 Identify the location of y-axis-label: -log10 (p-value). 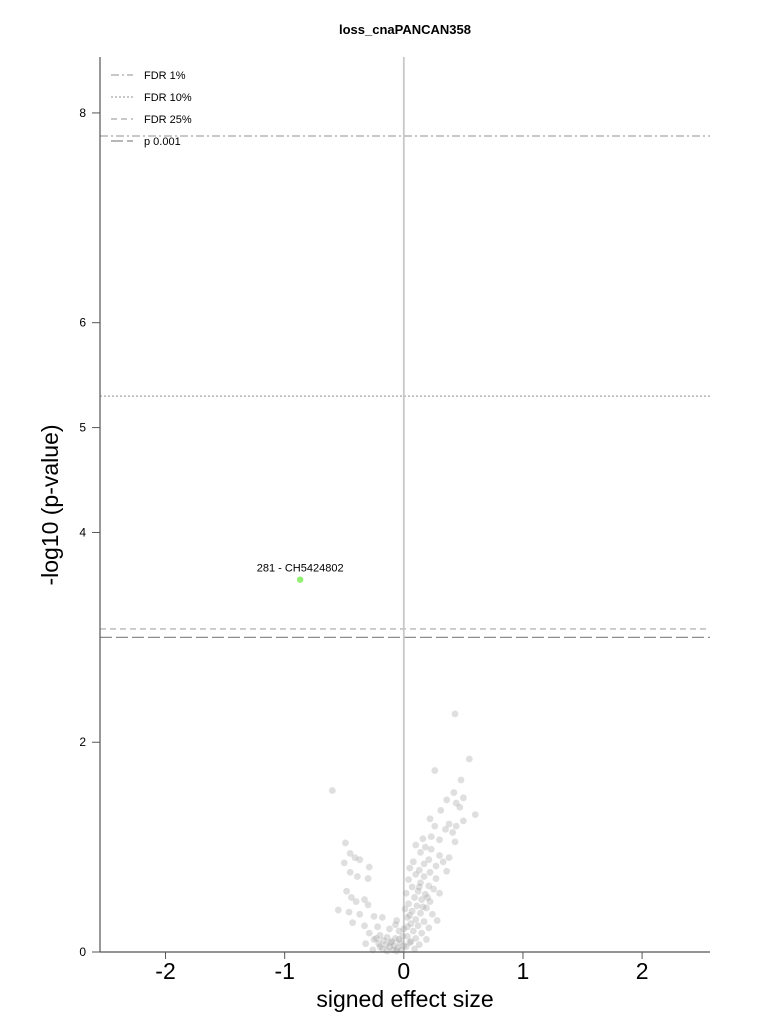
(50, 504).